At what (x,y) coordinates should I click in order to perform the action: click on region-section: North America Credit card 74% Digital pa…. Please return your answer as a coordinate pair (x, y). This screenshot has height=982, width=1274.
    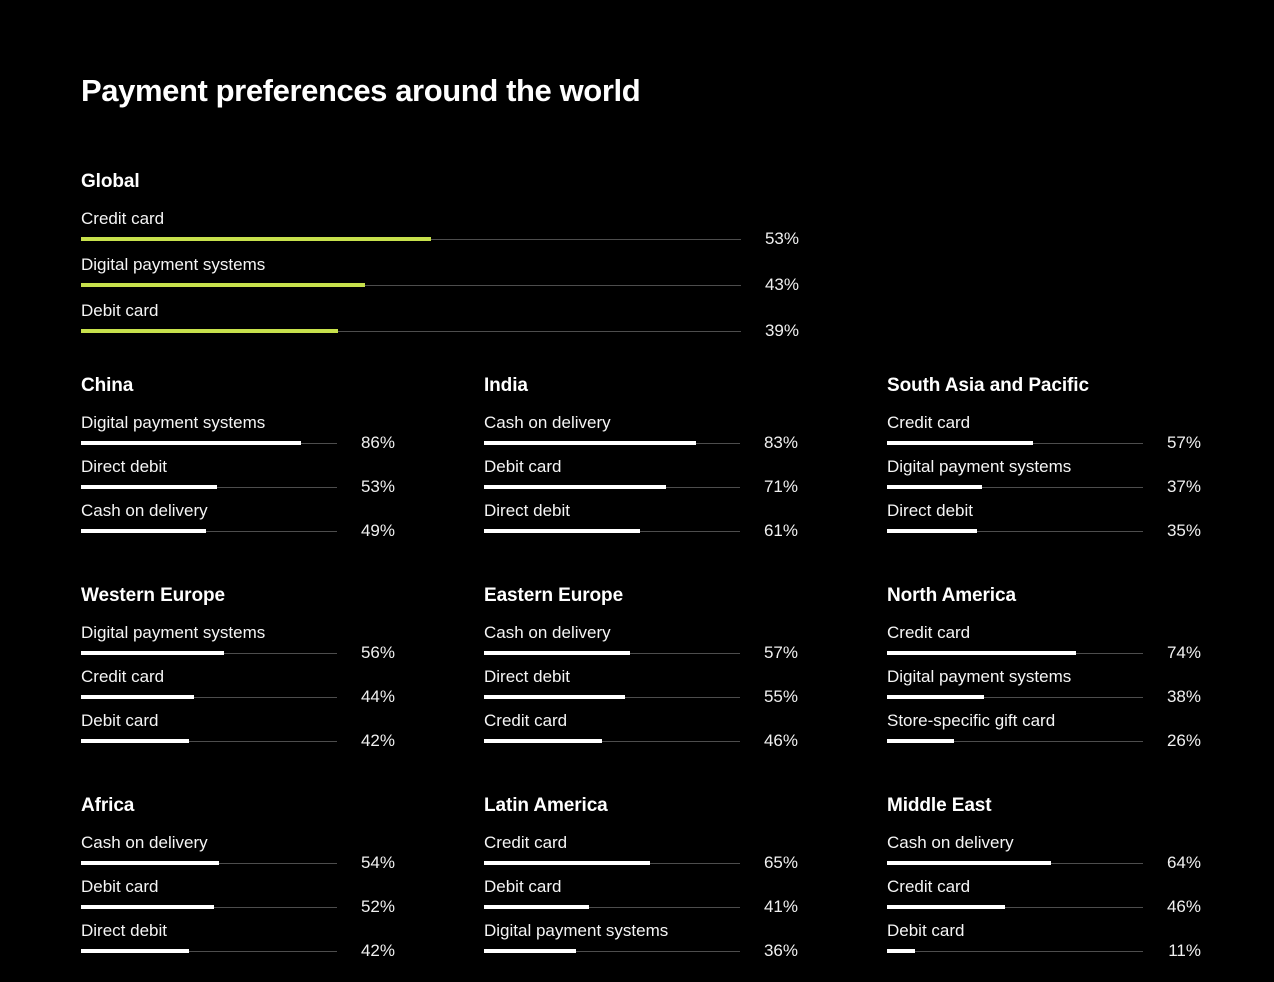
    Looking at the image, I should click on (1045, 670).